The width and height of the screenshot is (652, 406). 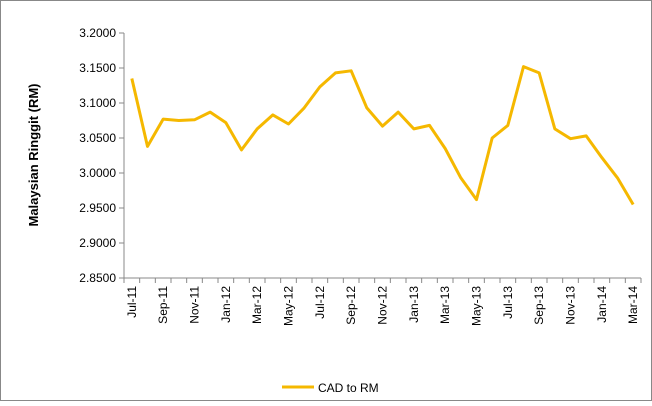 What do you see at coordinates (97, 33) in the screenshot?
I see `y-tick-label: 3.2000` at bounding box center [97, 33].